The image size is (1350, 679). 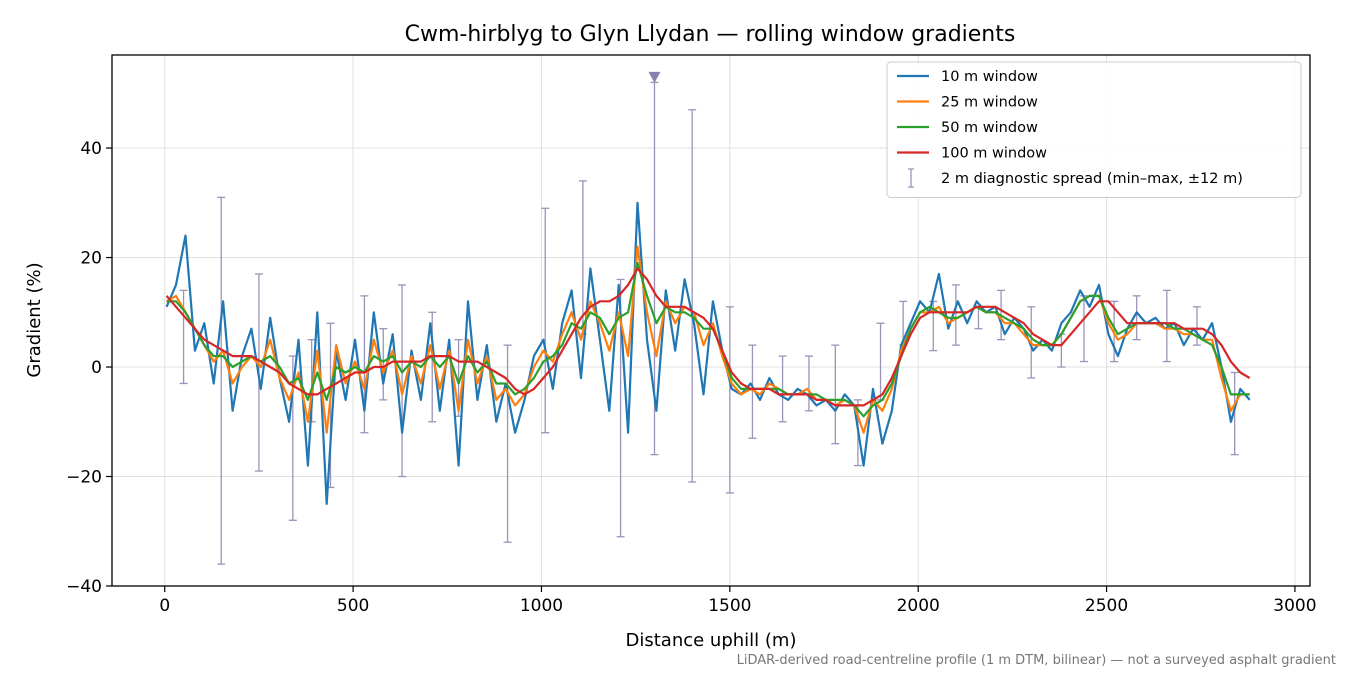 What do you see at coordinates (1092, 179) in the screenshot?
I see `legend-label: 2 m diagnostic spread (min–max, ±12 m)` at bounding box center [1092, 179].